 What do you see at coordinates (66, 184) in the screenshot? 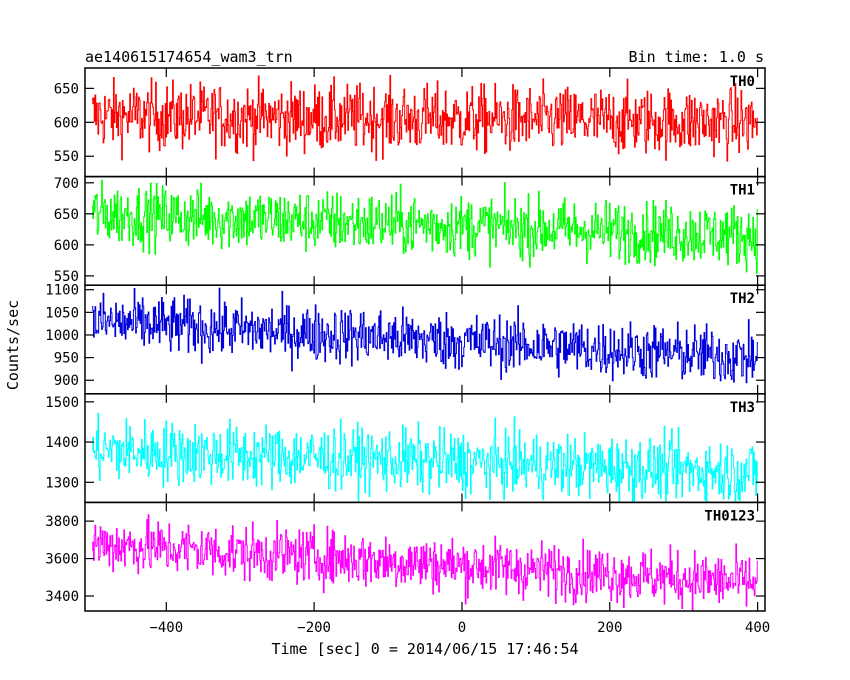
I see `y-tick-label: 700` at bounding box center [66, 184].